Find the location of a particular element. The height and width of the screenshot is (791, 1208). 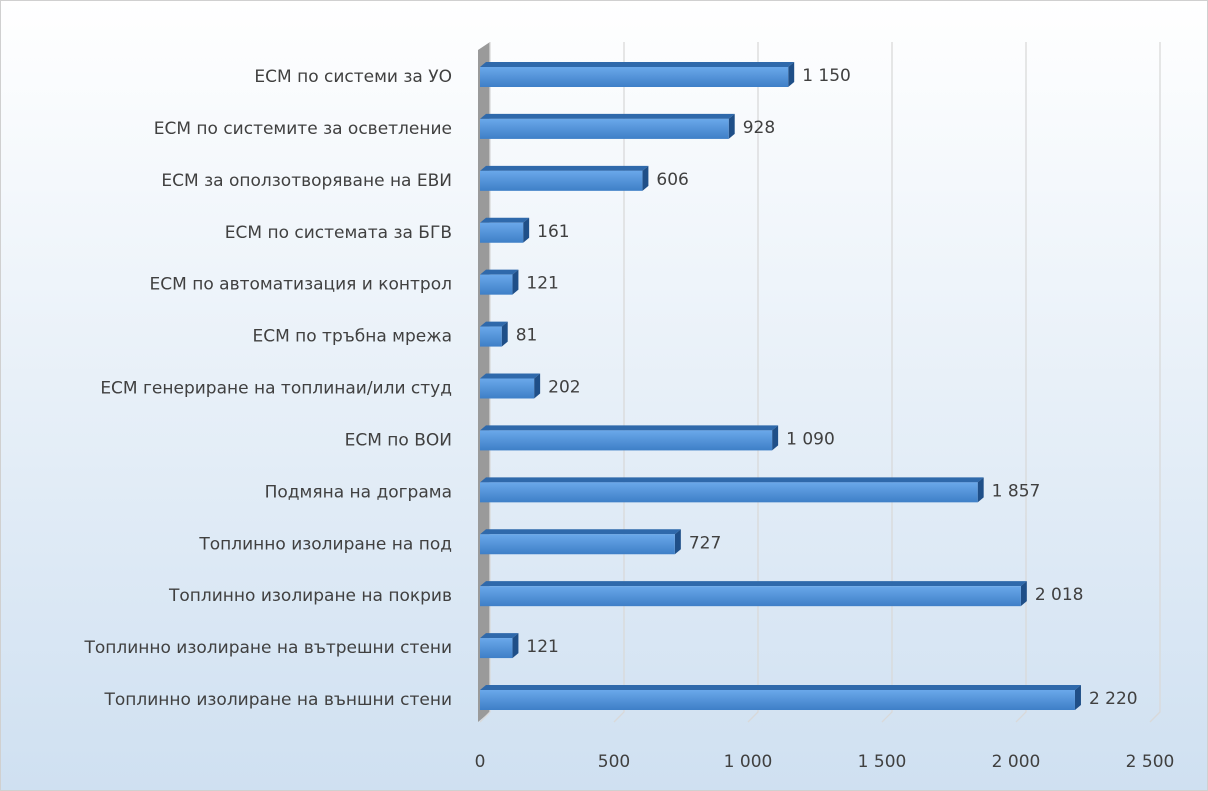

data-label: 928 is located at coordinates (759, 128).